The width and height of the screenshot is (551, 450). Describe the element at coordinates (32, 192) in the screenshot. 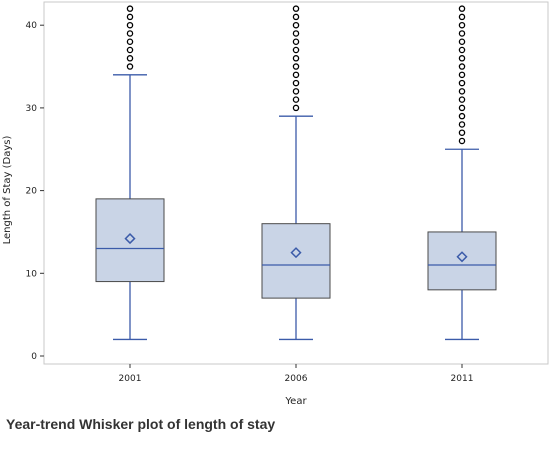

I see `y-tick-label: 20` at that location.